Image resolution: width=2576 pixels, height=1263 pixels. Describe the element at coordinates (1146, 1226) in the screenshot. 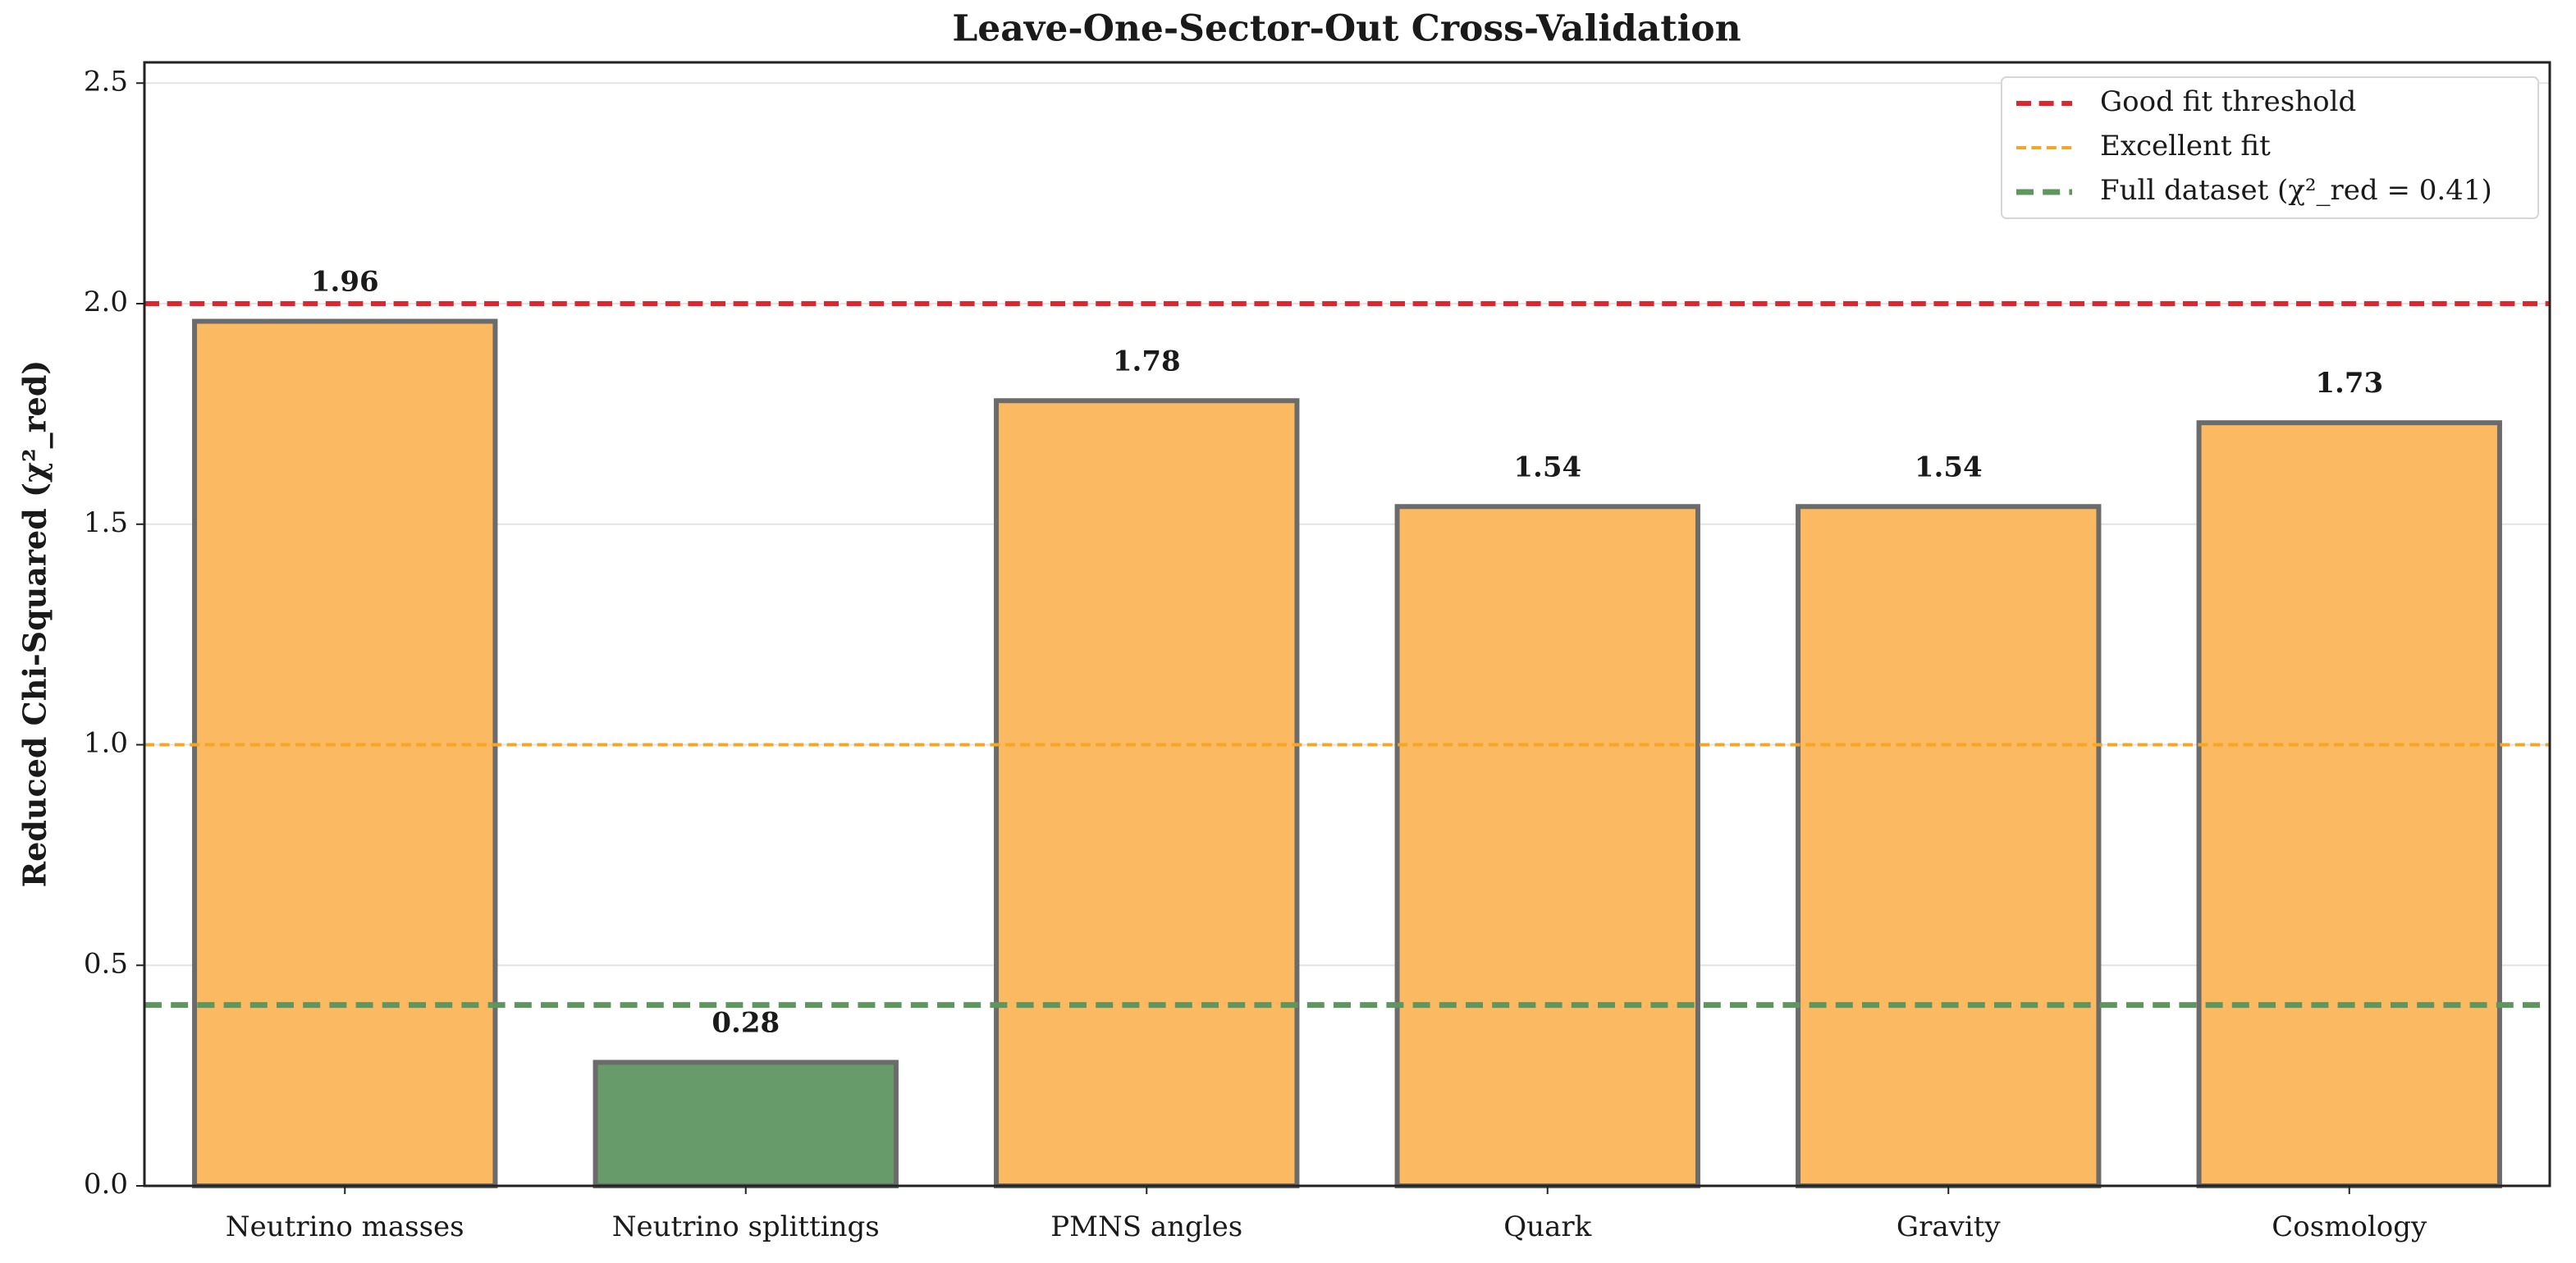

I see `x-tick-label: PMNS angles` at that location.